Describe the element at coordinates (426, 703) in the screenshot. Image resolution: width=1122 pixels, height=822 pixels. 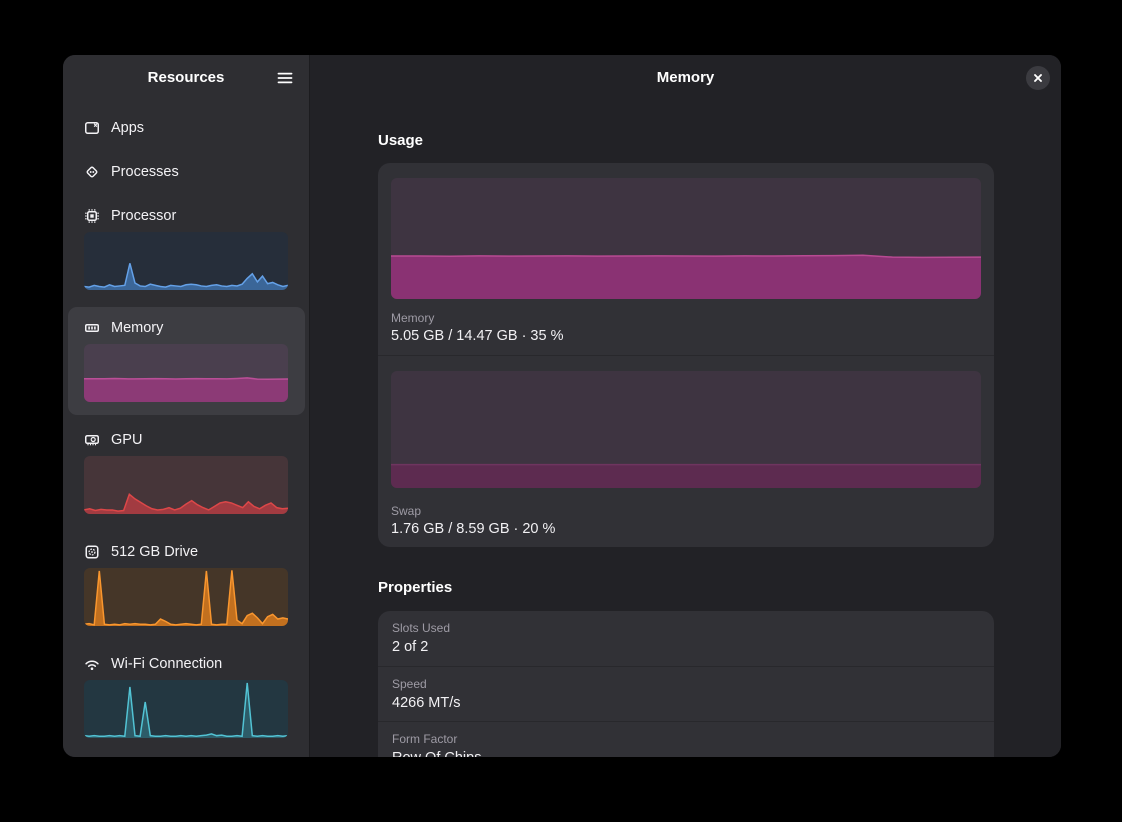
I see `property-value: 4266 MT/s` at that location.